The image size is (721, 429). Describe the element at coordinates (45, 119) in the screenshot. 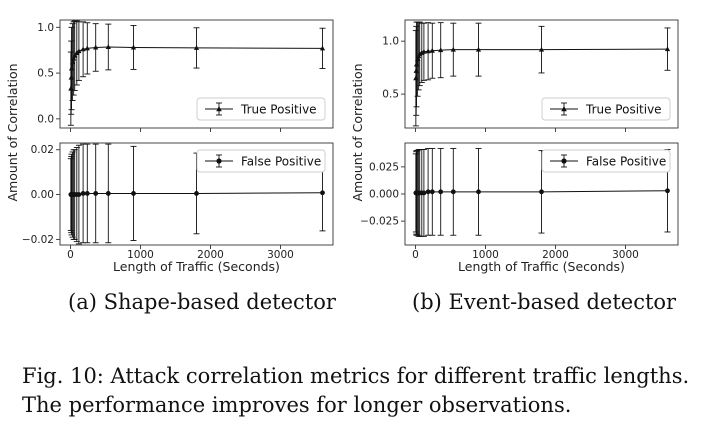

I see `y-tick-label: 0.0` at that location.